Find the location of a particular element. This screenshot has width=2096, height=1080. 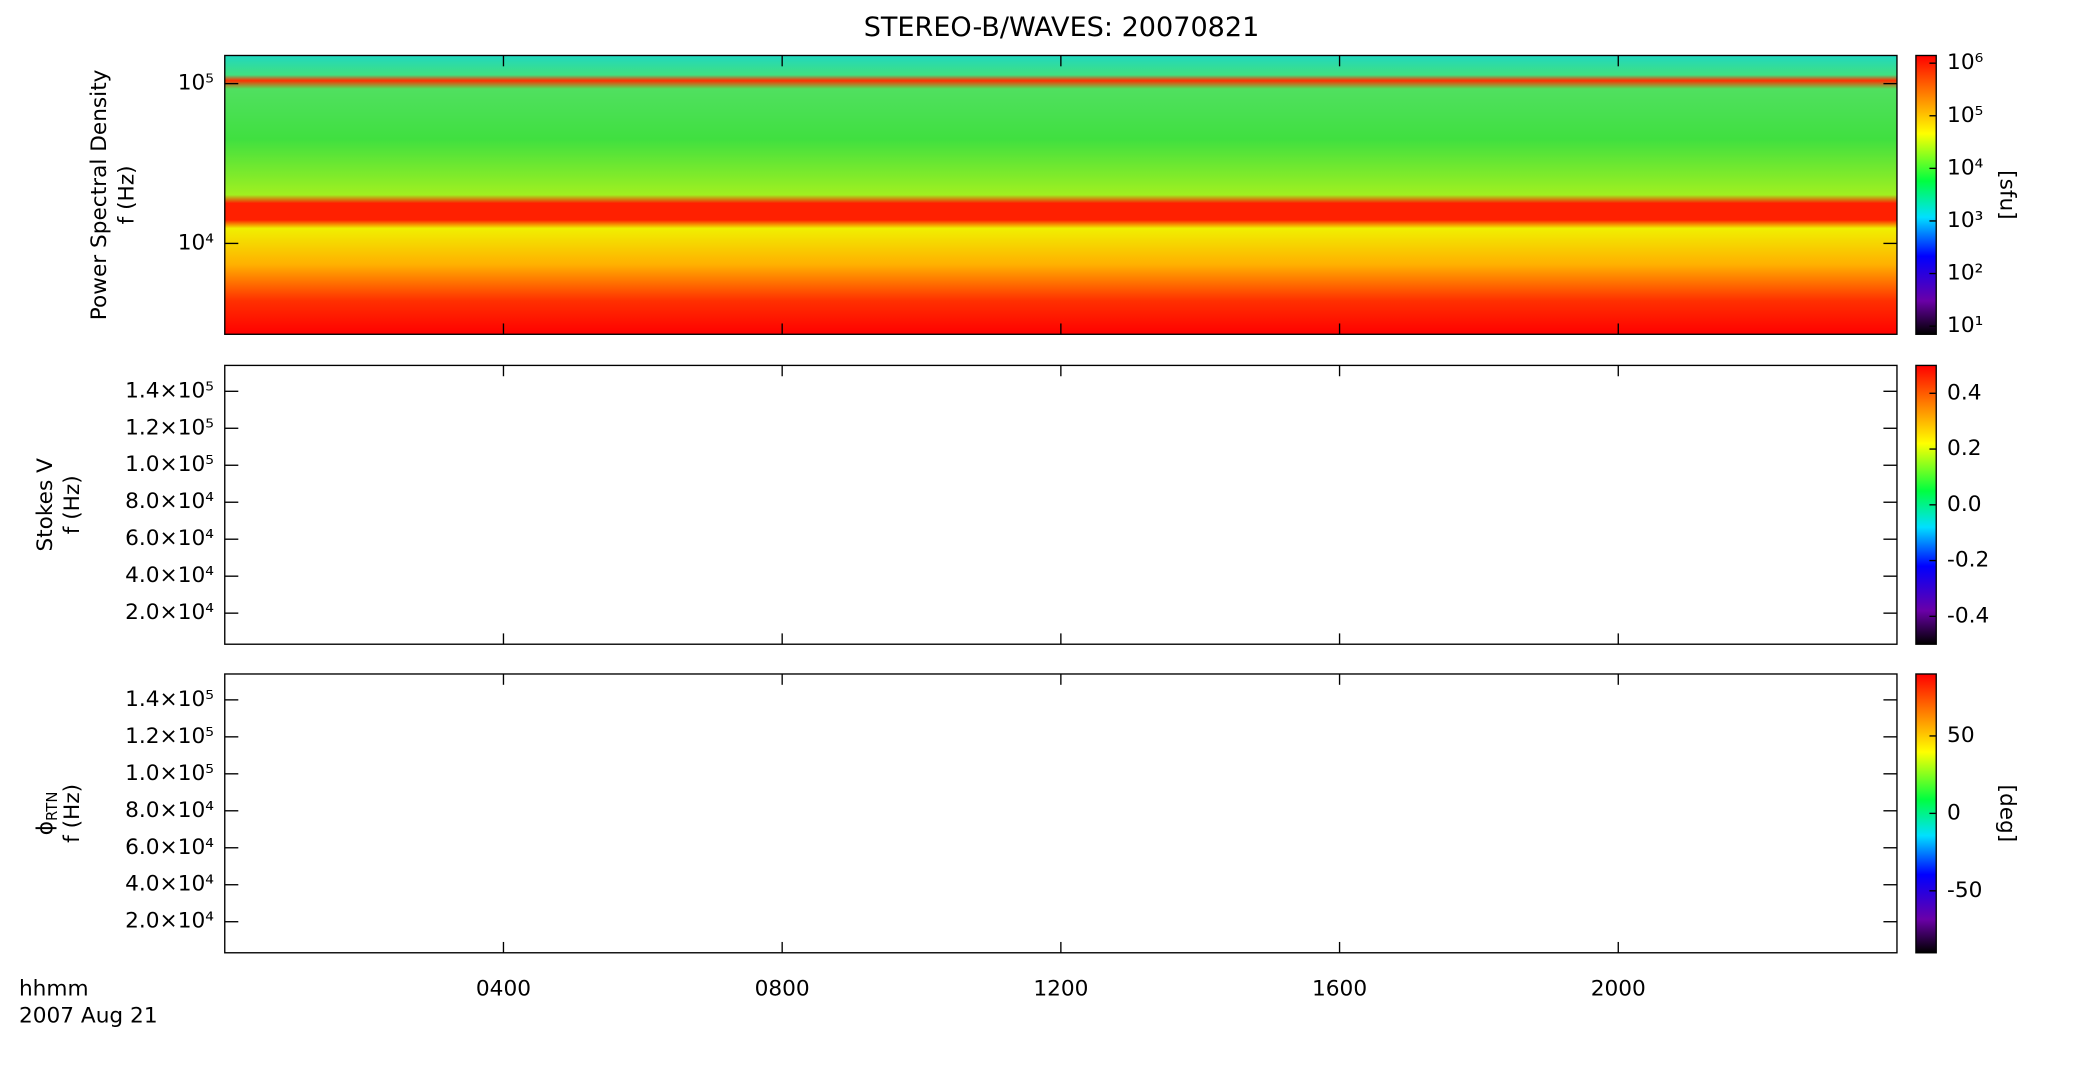

colorbar-tick-label: 0.2 is located at coordinates (1964, 448).